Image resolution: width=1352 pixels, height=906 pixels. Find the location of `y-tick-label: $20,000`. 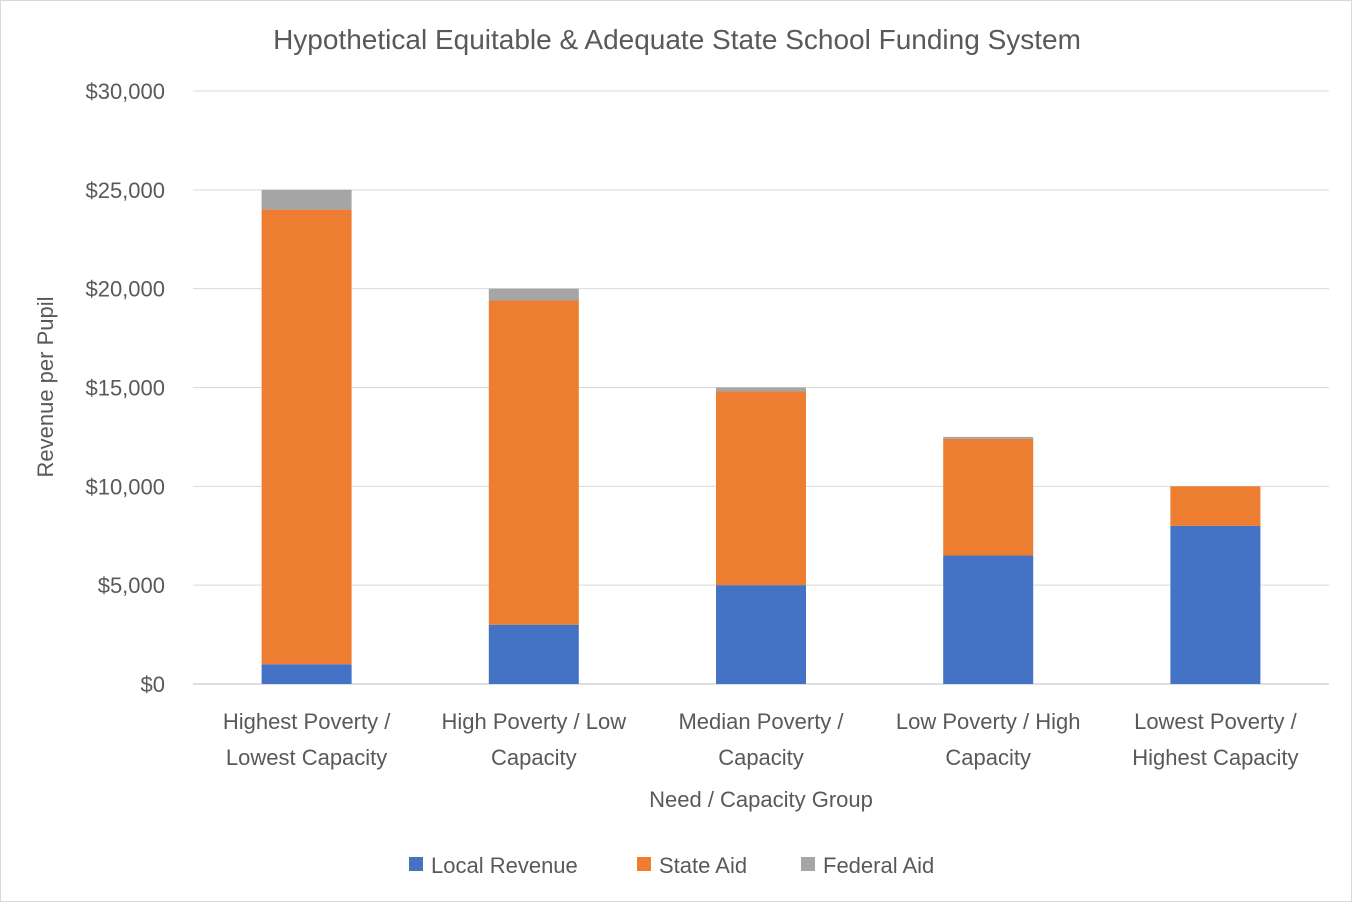

y-tick-label: $20,000 is located at coordinates (125, 289).